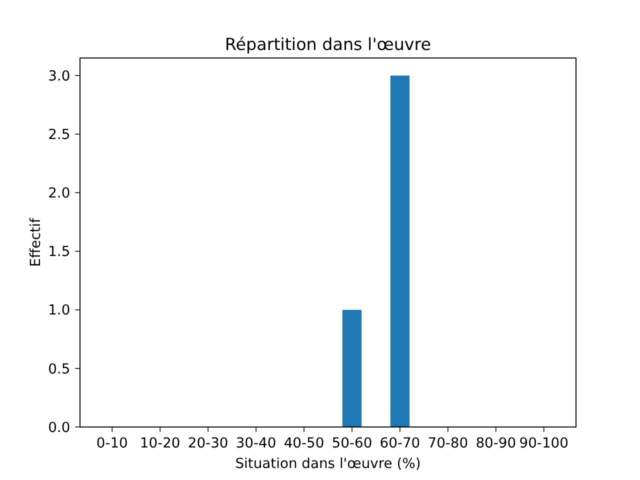 The width and height of the screenshot is (640, 480). What do you see at coordinates (352, 443) in the screenshot?
I see `x-tick-label: 50-60` at bounding box center [352, 443].